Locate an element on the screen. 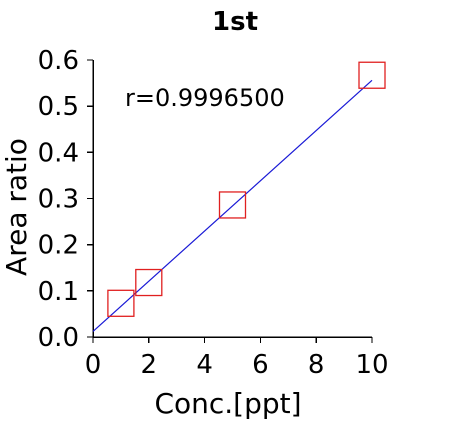 The height and width of the screenshot is (421, 463). y-tick-label: 0.4 is located at coordinates (58, 153).